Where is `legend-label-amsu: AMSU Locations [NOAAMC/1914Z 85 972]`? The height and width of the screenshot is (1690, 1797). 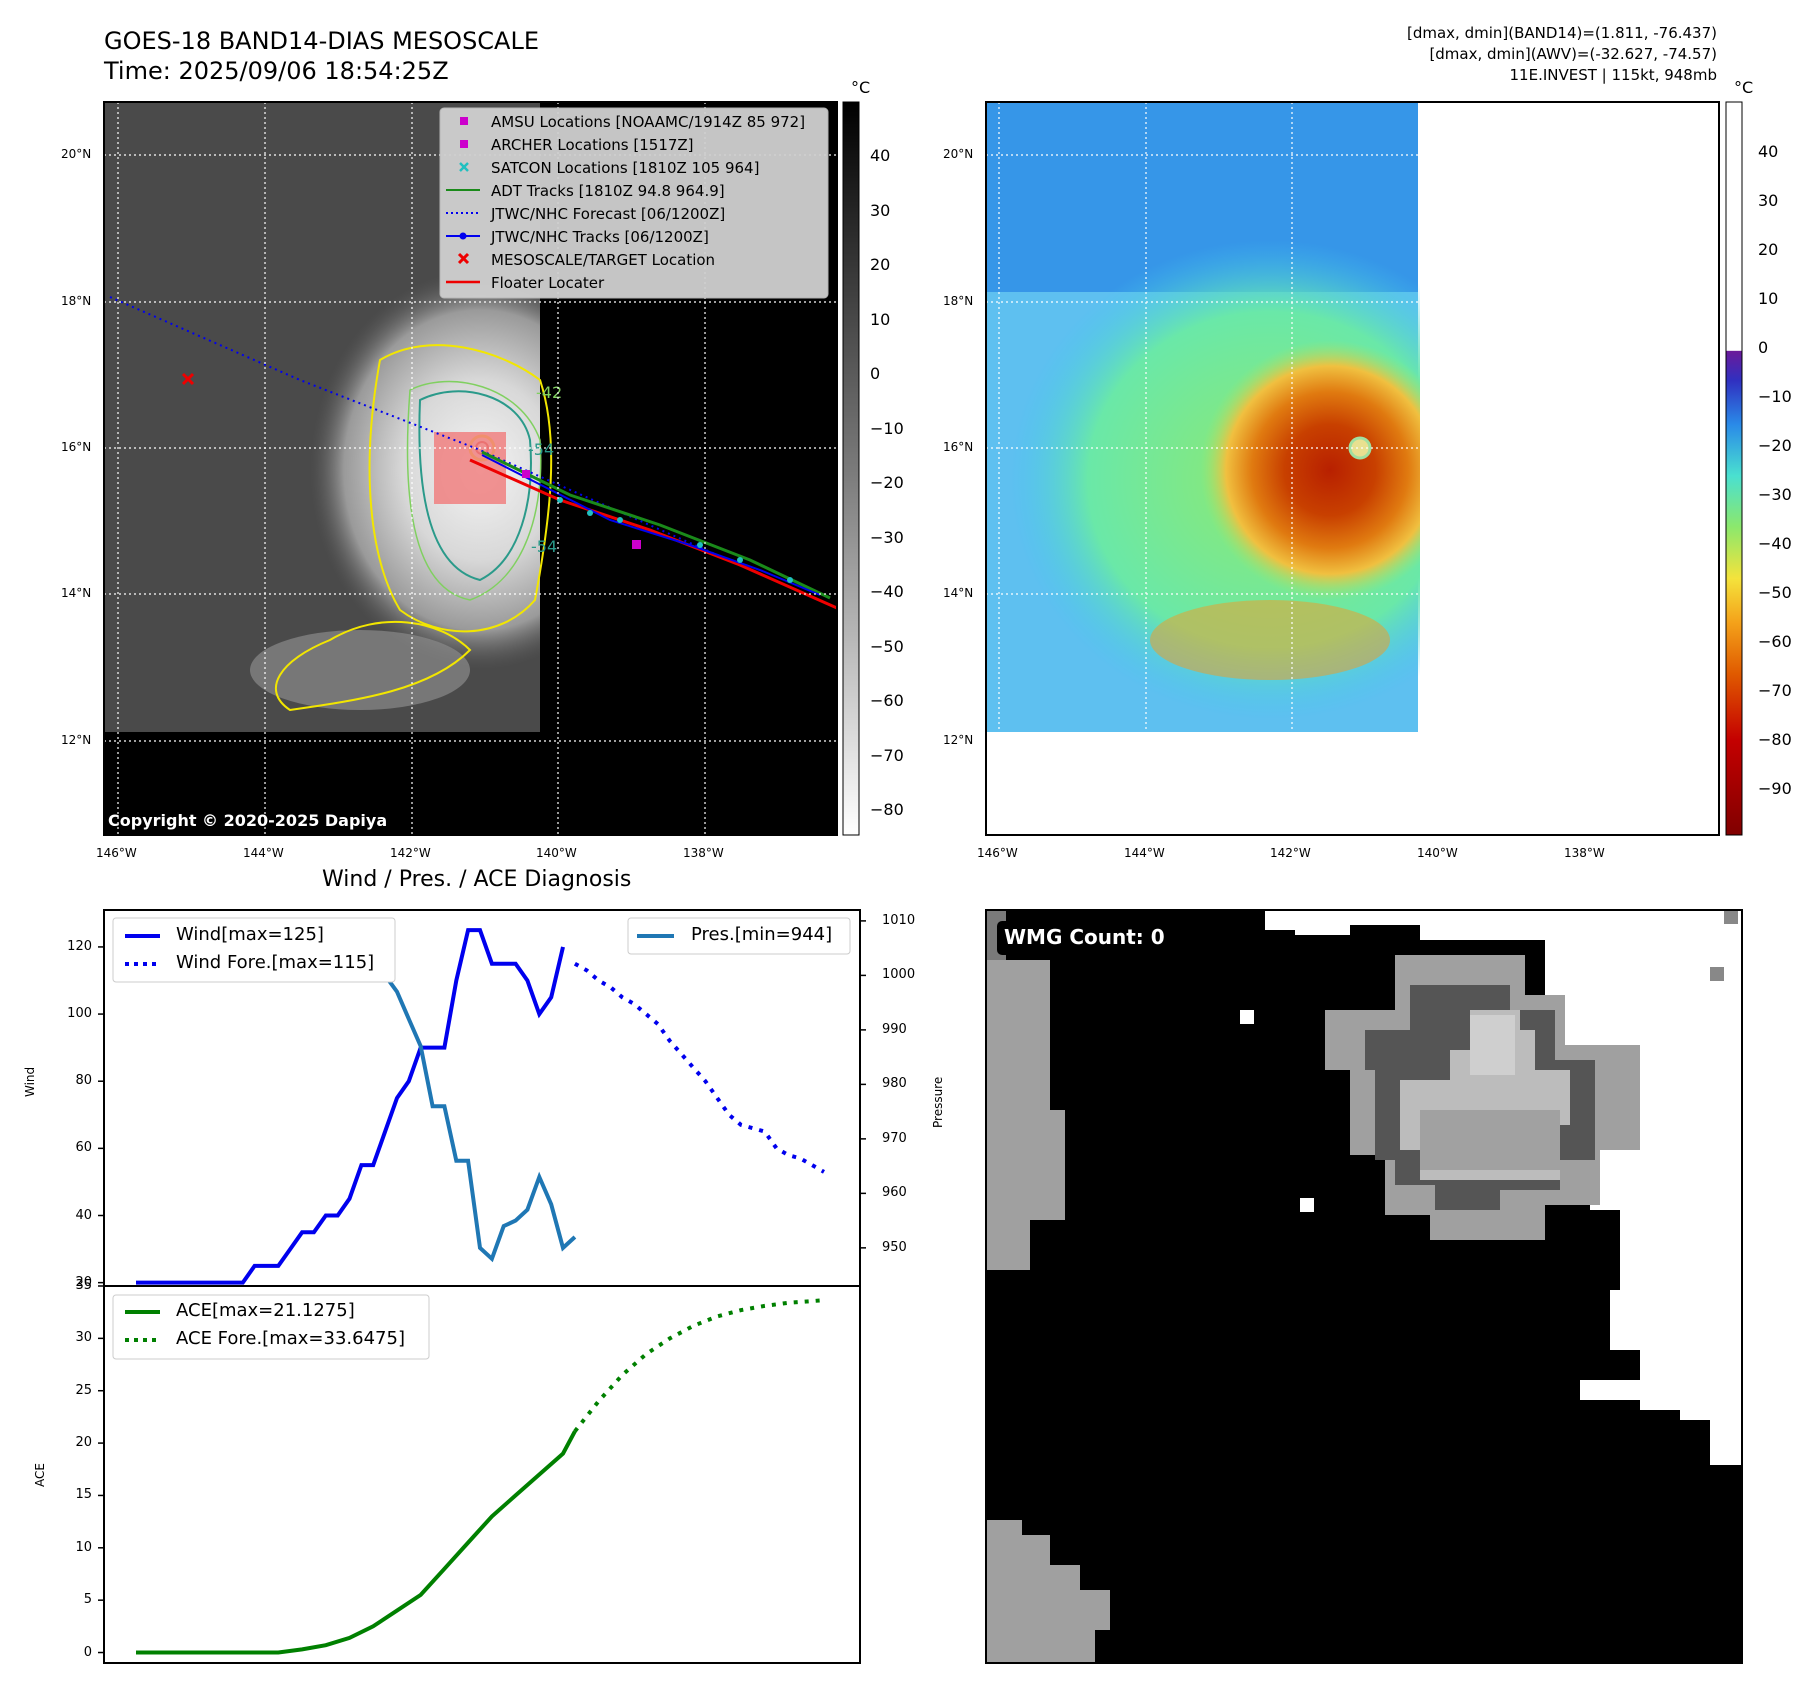
legend-label-amsu: AMSU Locations [NOAAMC/1914Z 85 972] is located at coordinates (648, 122).